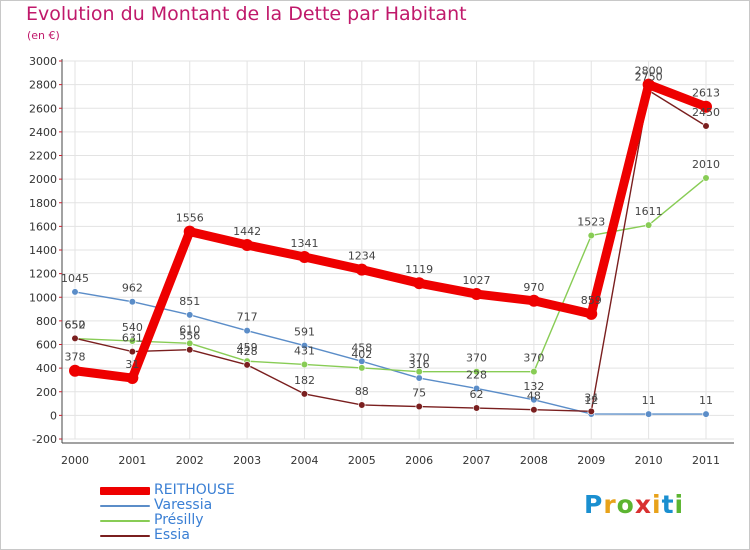 This screenshot has height=550, width=750. What do you see at coordinates (594, 504) in the screenshot?
I see `brand-letter: P` at bounding box center [594, 504].